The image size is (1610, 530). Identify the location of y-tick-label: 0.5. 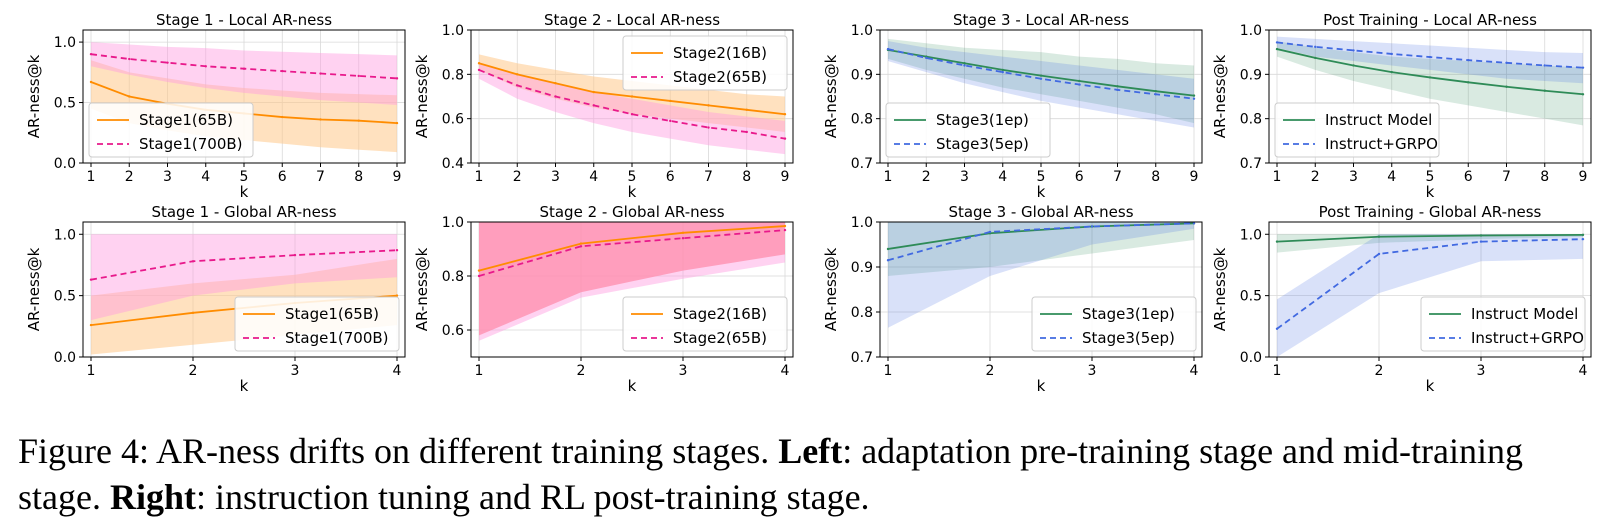
(1251, 297).